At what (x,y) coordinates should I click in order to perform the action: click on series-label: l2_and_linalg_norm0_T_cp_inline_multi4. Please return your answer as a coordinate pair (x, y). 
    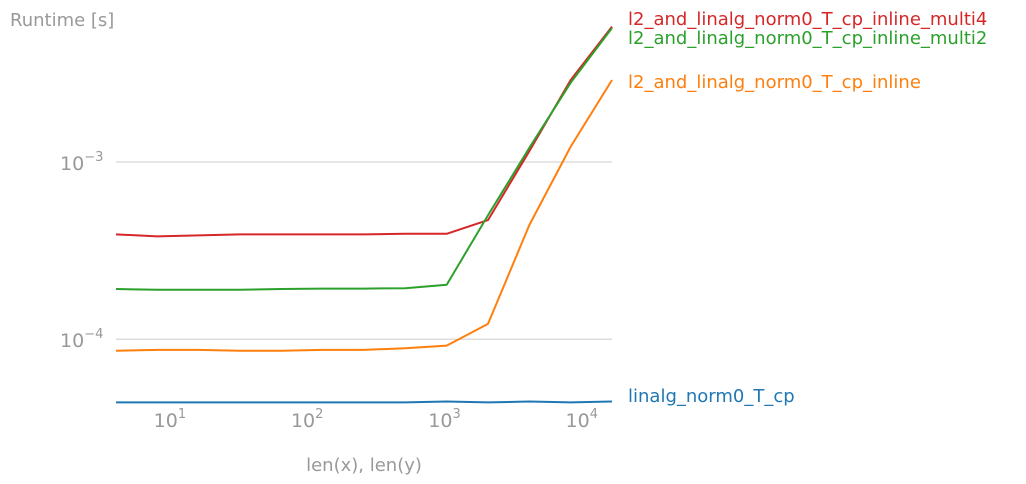
    Looking at the image, I should click on (807, 19).